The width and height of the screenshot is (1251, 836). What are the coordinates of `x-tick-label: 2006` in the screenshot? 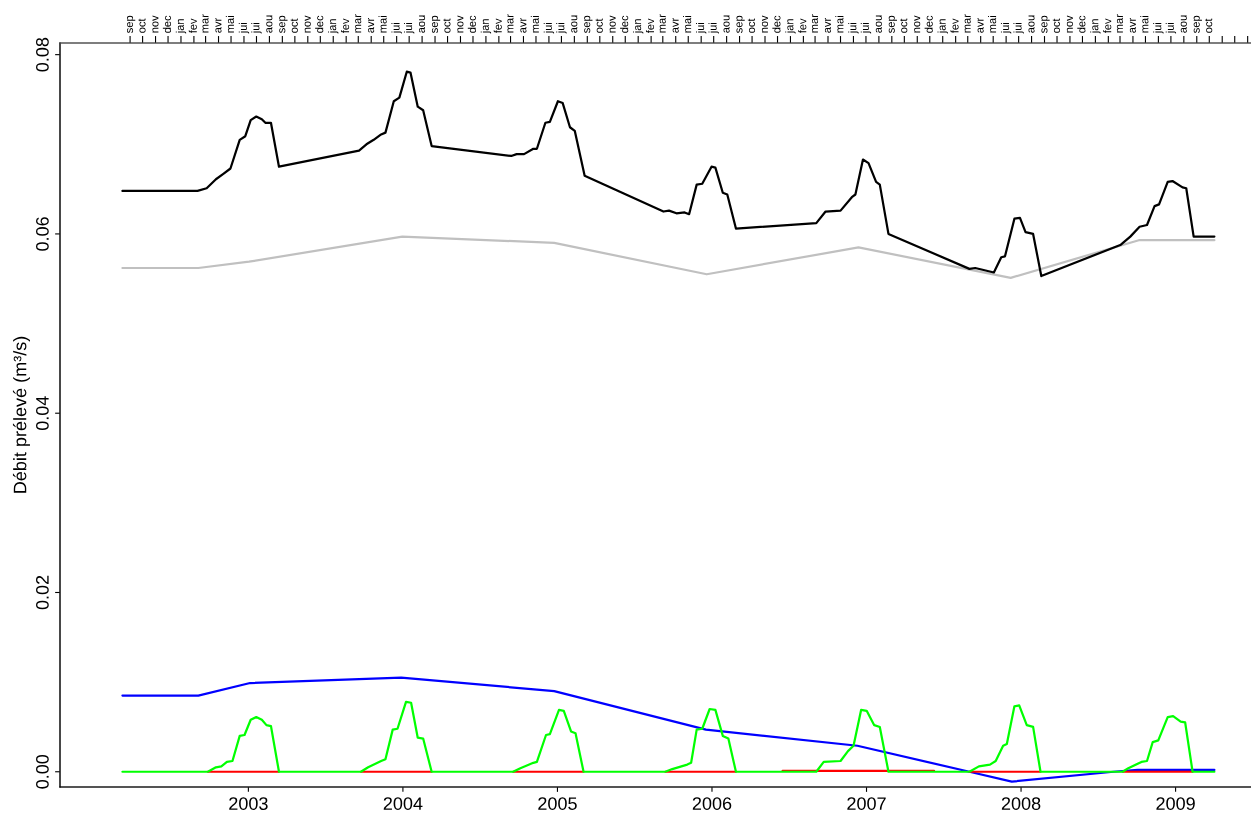 It's located at (712, 803).